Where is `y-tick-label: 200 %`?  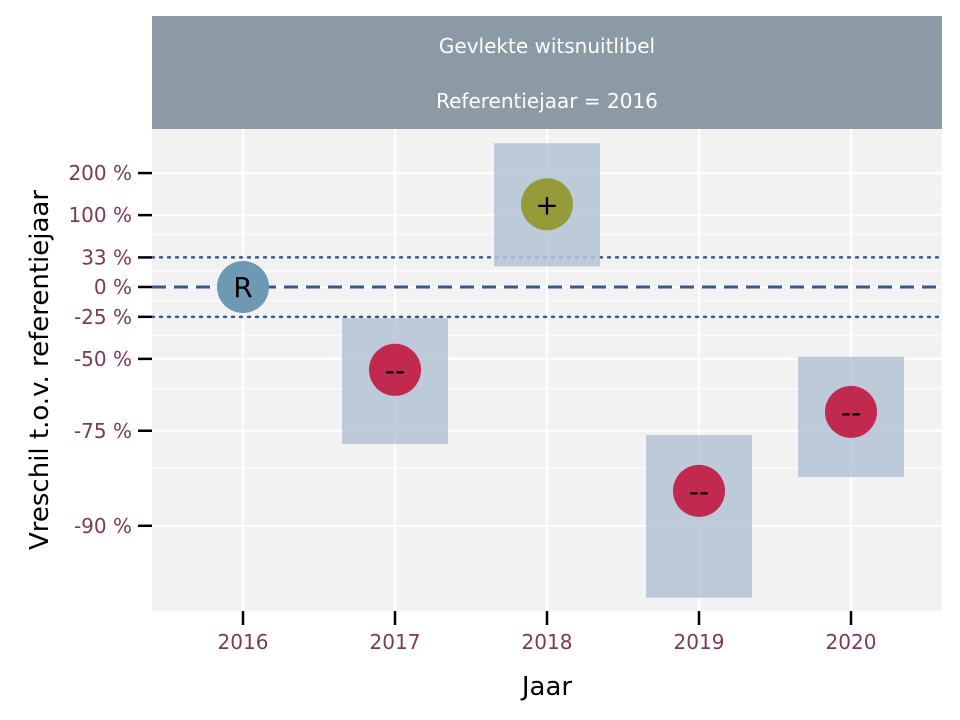 y-tick-label: 200 % is located at coordinates (100, 173).